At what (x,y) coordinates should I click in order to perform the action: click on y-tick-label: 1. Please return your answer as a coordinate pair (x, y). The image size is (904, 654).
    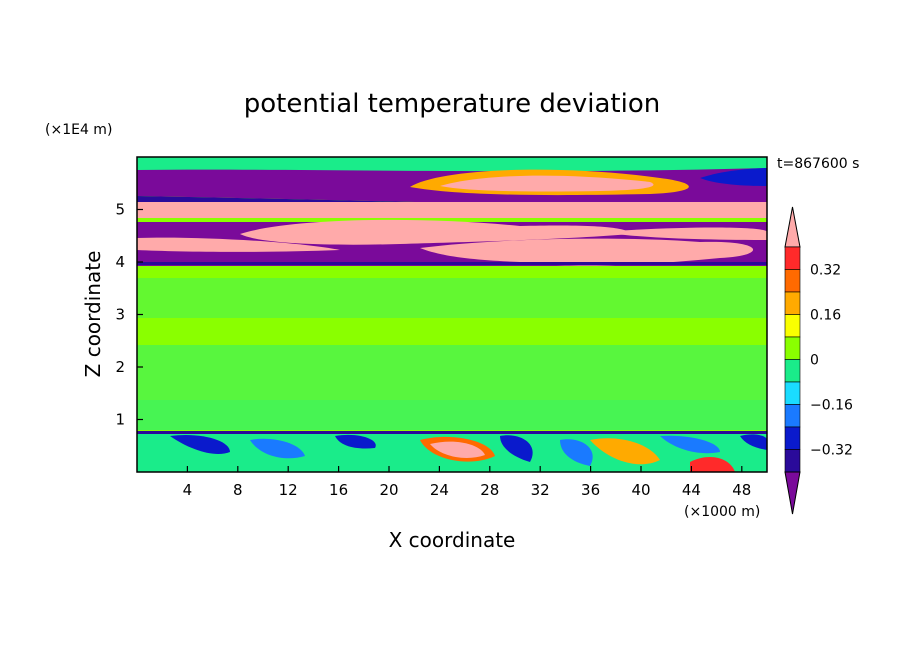
    Looking at the image, I should click on (120, 420).